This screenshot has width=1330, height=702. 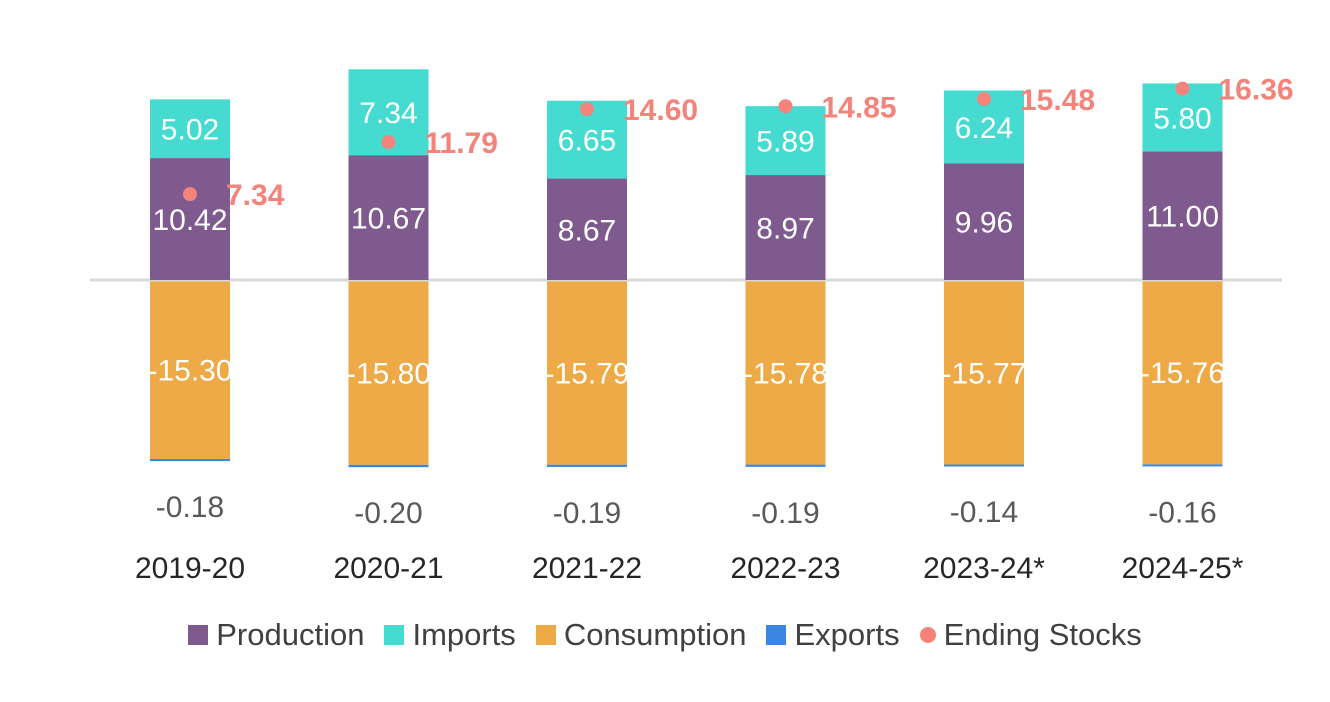 I want to click on legend-label-ending-stocks: Ending Stocks, so click(x=1042, y=634).